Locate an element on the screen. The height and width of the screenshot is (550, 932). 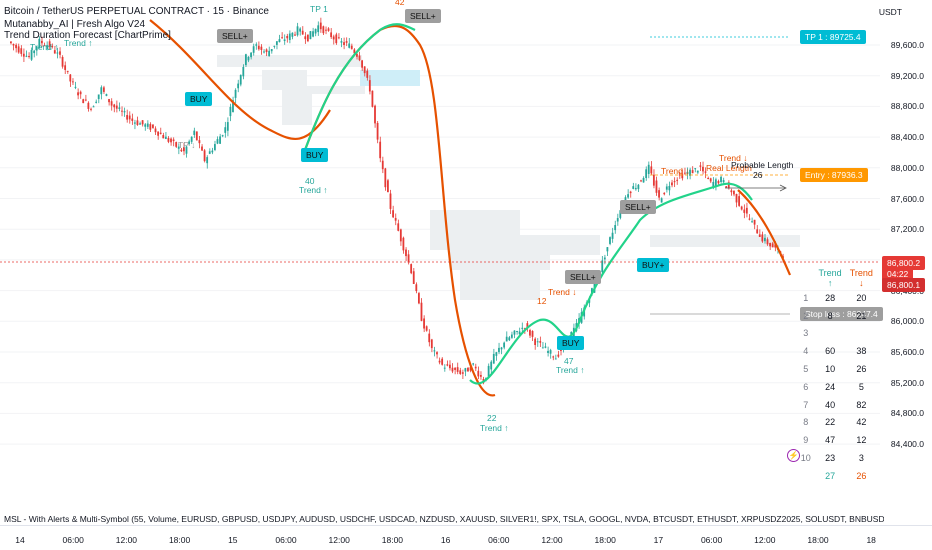
currency-label: USDT is located at coordinates (890, 12).